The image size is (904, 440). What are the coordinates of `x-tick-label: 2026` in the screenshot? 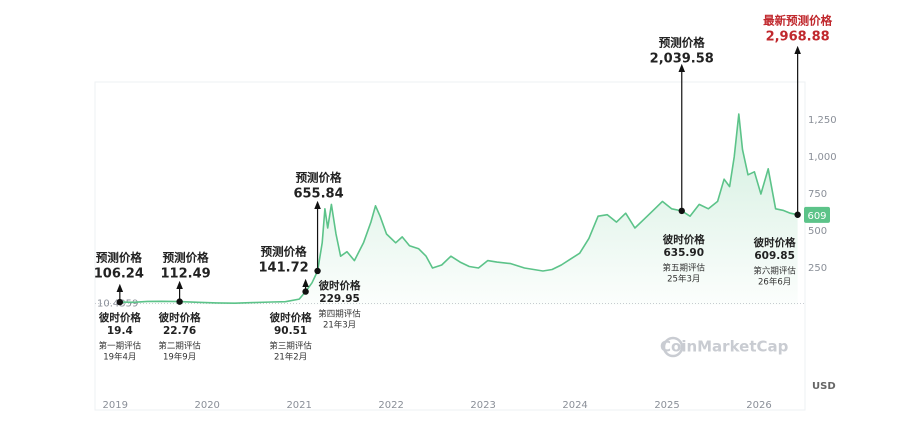 It's located at (758, 405).